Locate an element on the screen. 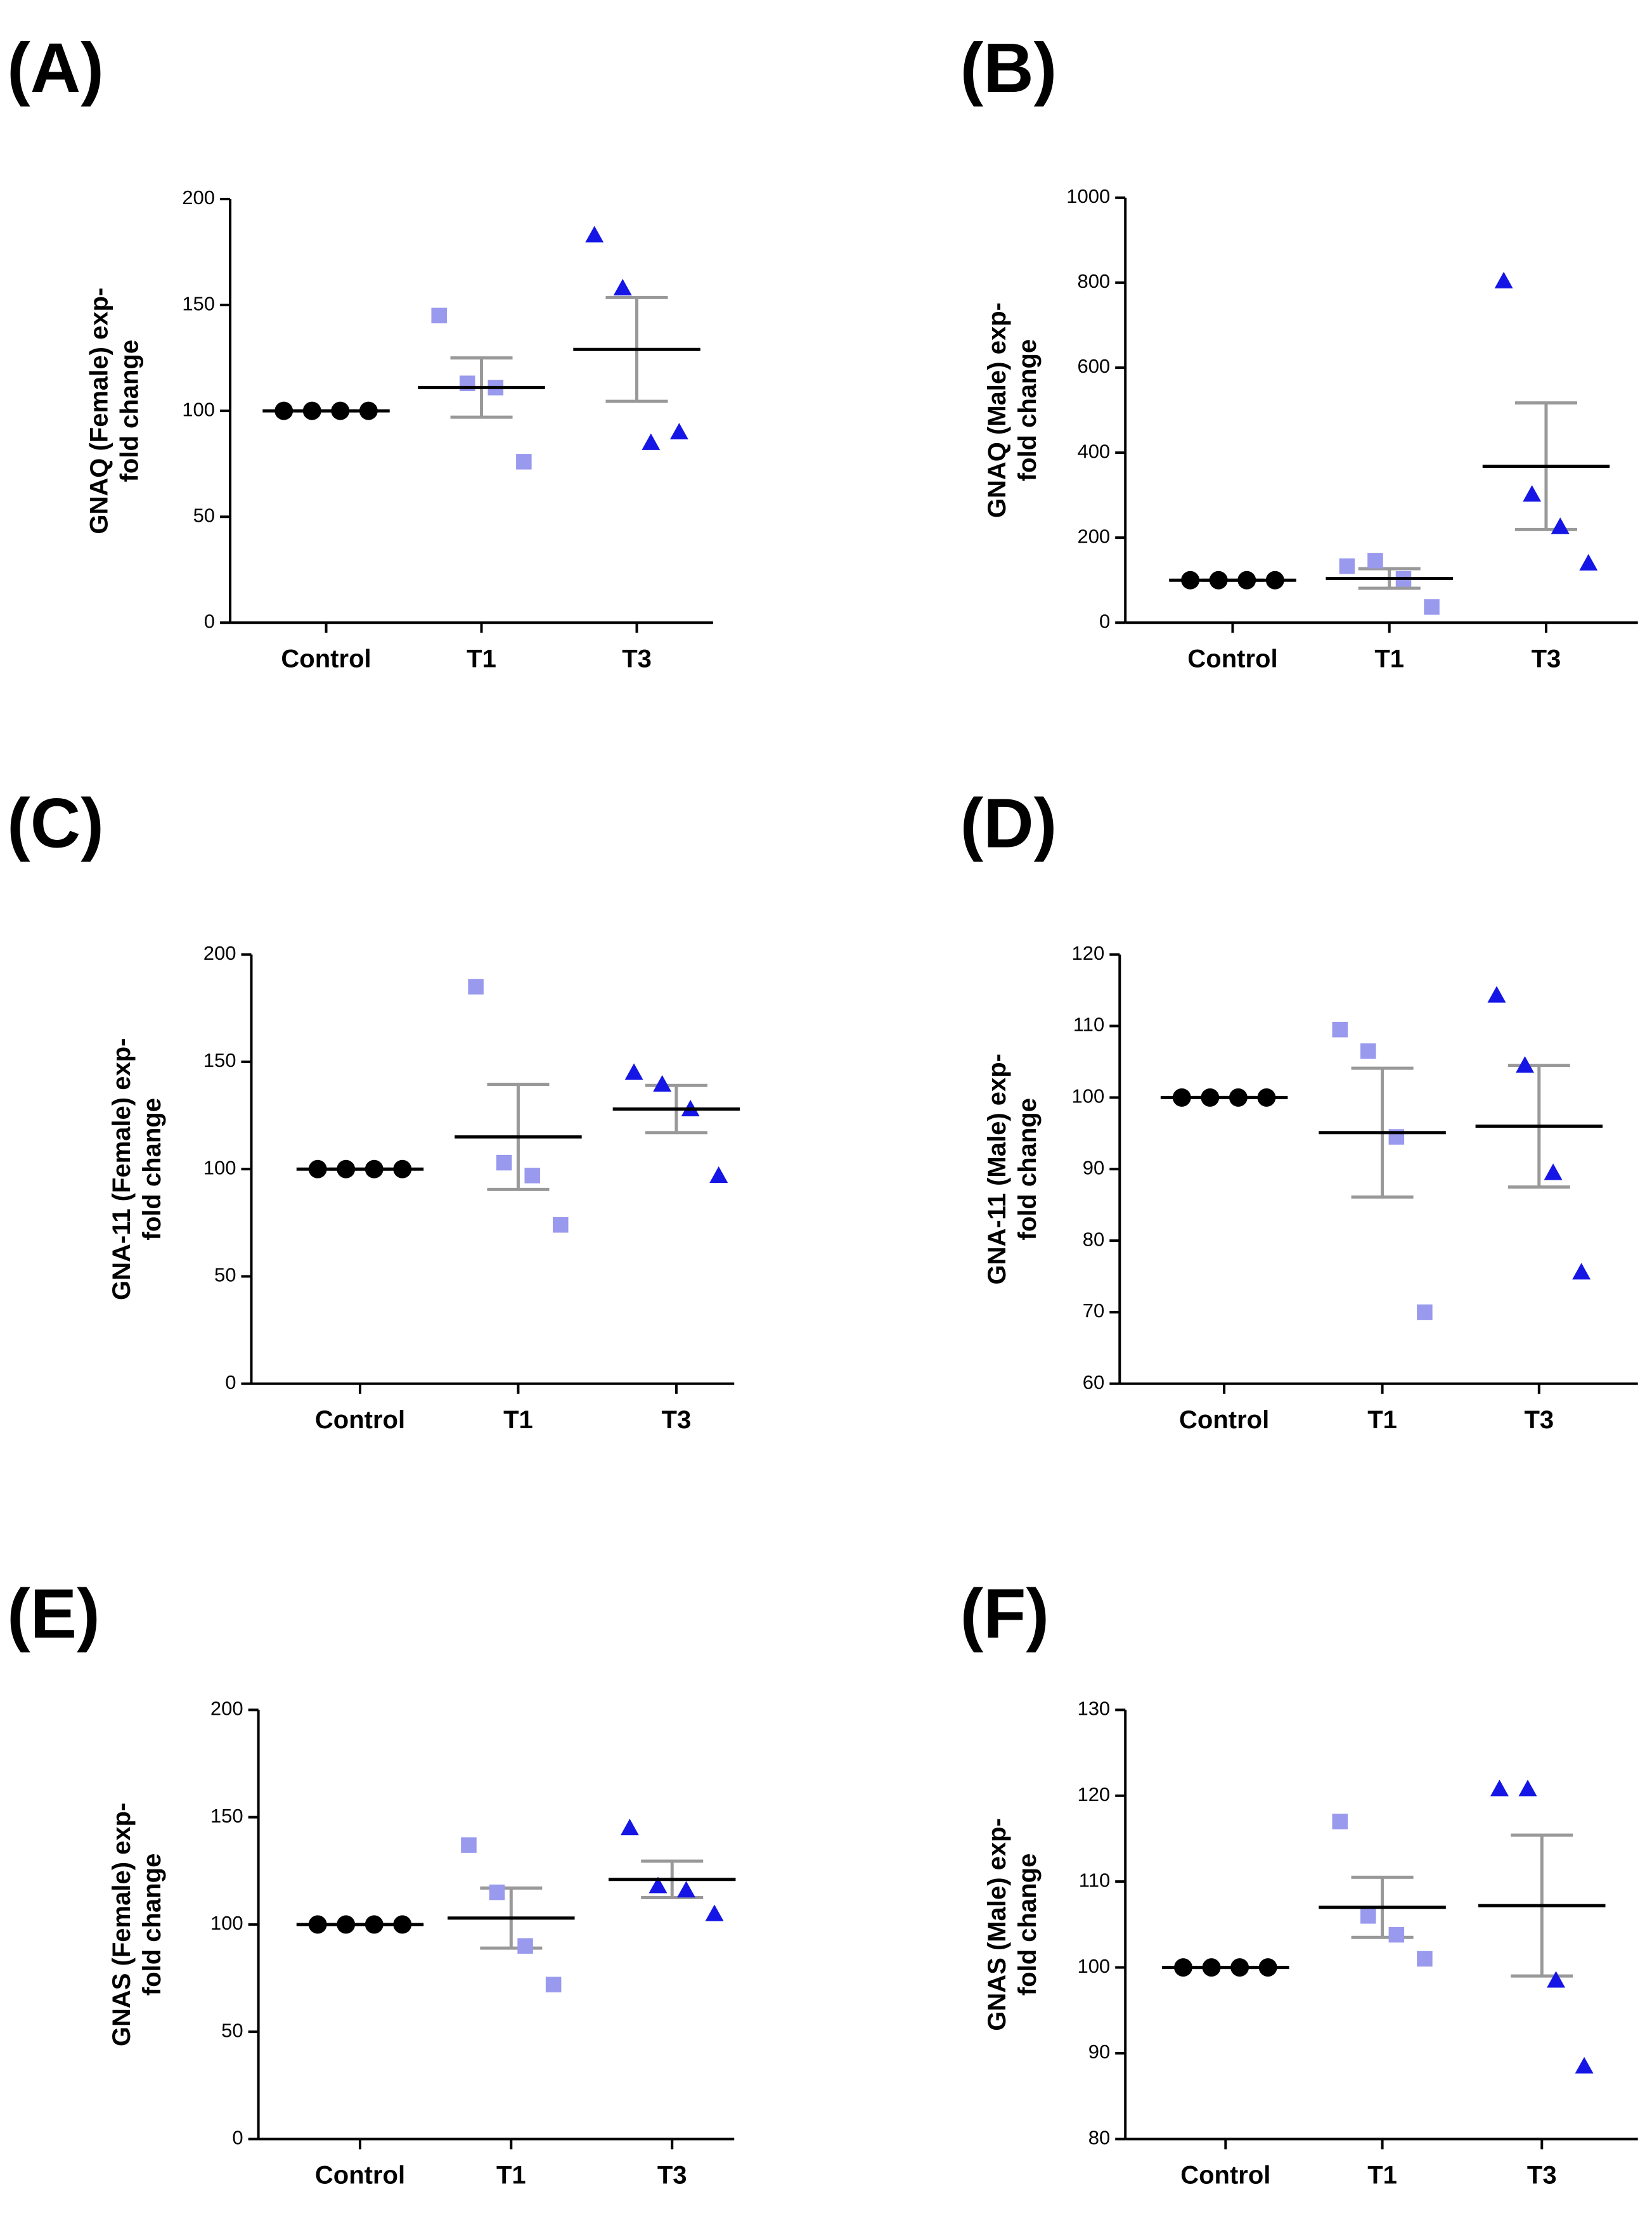 This screenshot has height=2213, width=1652. y-axis-label: GNAS (Male) exp- is located at coordinates (997, 1924).